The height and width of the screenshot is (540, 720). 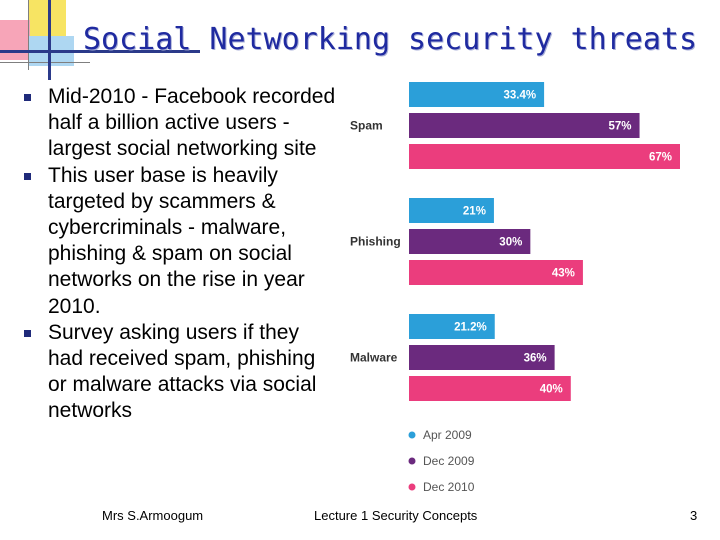 I want to click on category-label: Phishing, so click(x=375, y=242).